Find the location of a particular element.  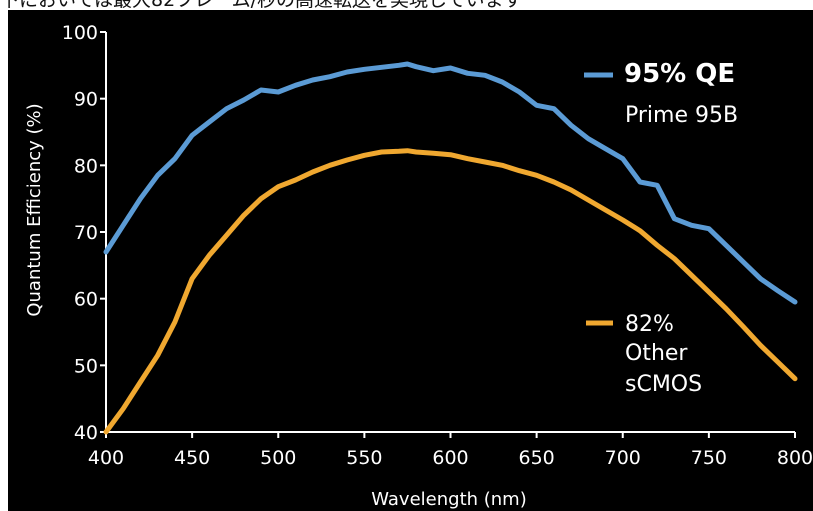

x-tick-label: 700 is located at coordinates (623, 458).